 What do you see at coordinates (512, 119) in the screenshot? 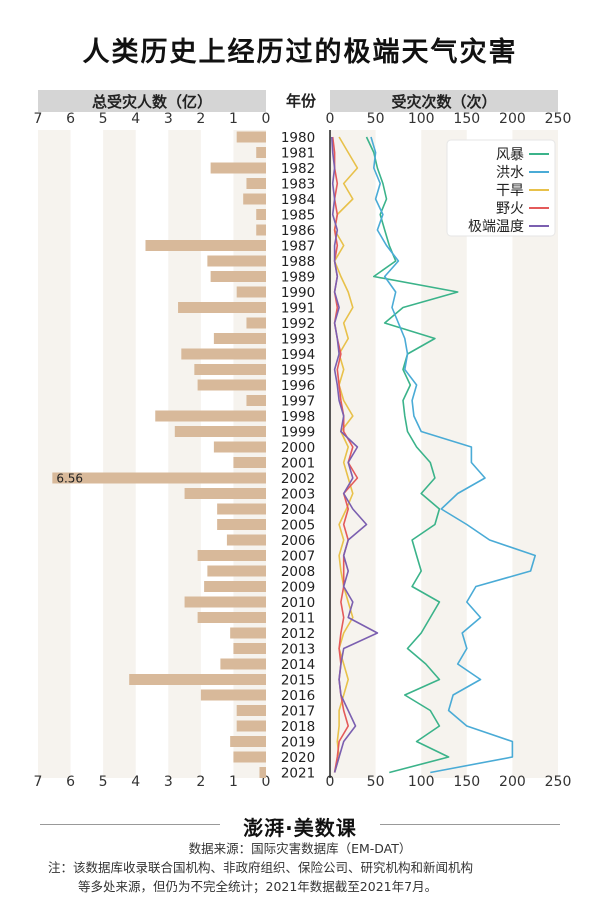
I see `line-axis-tick-top: 200` at bounding box center [512, 119].